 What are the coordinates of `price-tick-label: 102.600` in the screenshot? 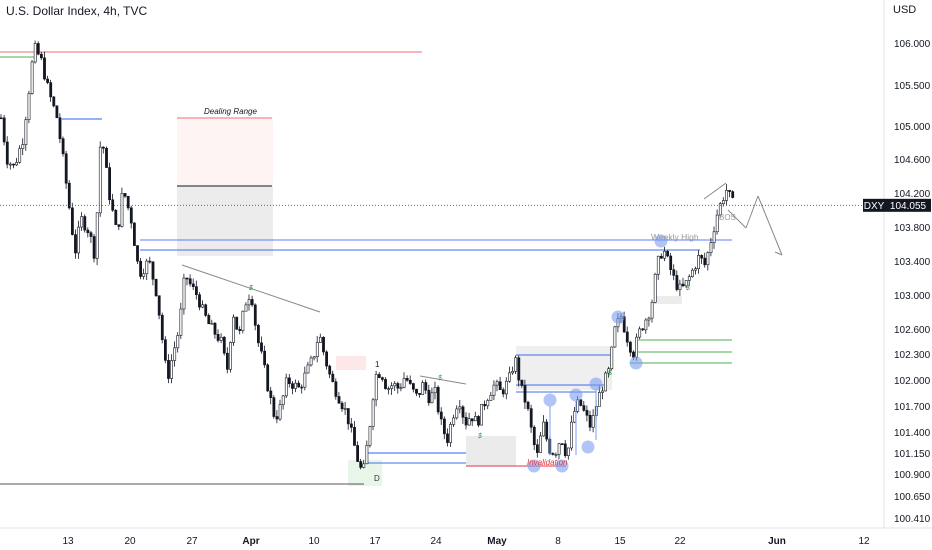 It's located at (912, 330).